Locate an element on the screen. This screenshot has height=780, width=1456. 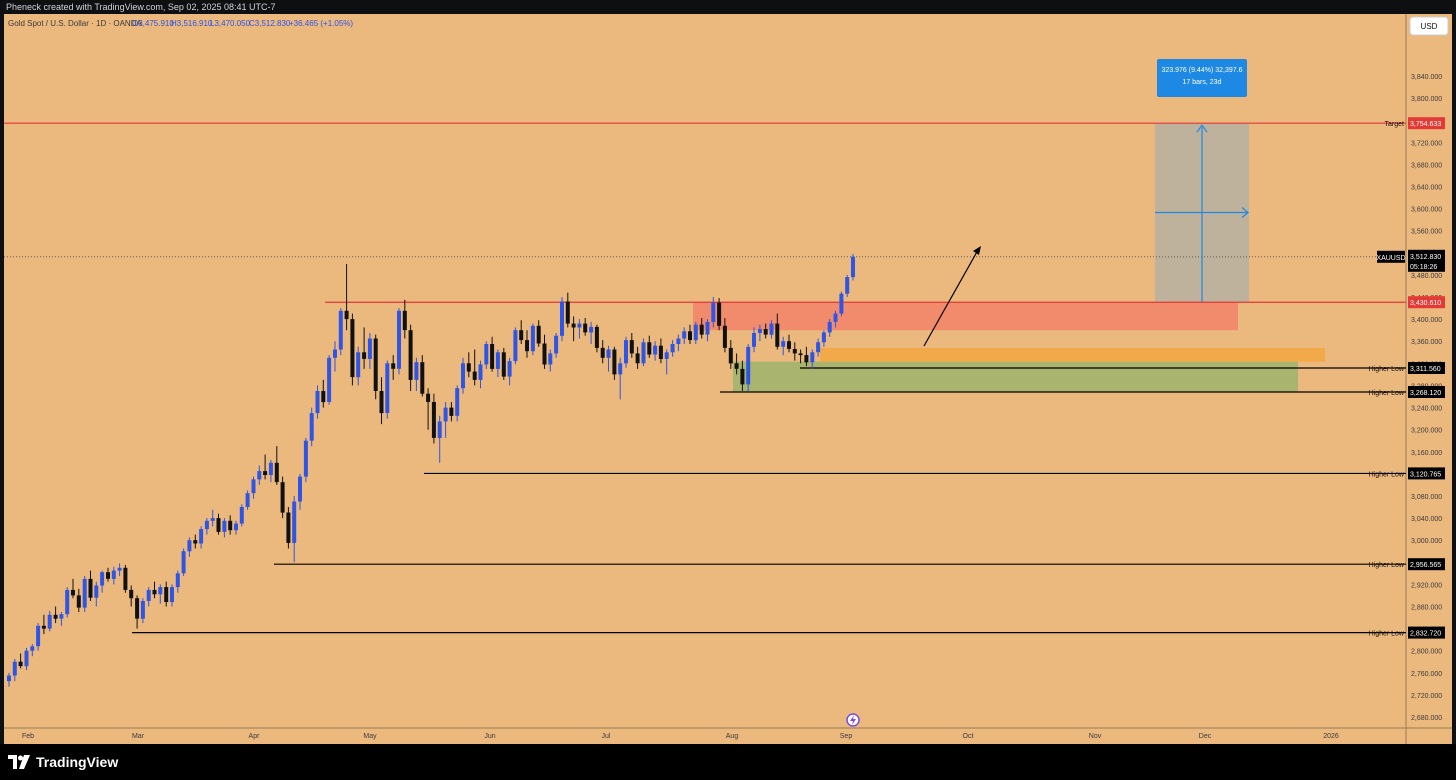
y-tick-label: 3,400.000 is located at coordinates (1426, 320).